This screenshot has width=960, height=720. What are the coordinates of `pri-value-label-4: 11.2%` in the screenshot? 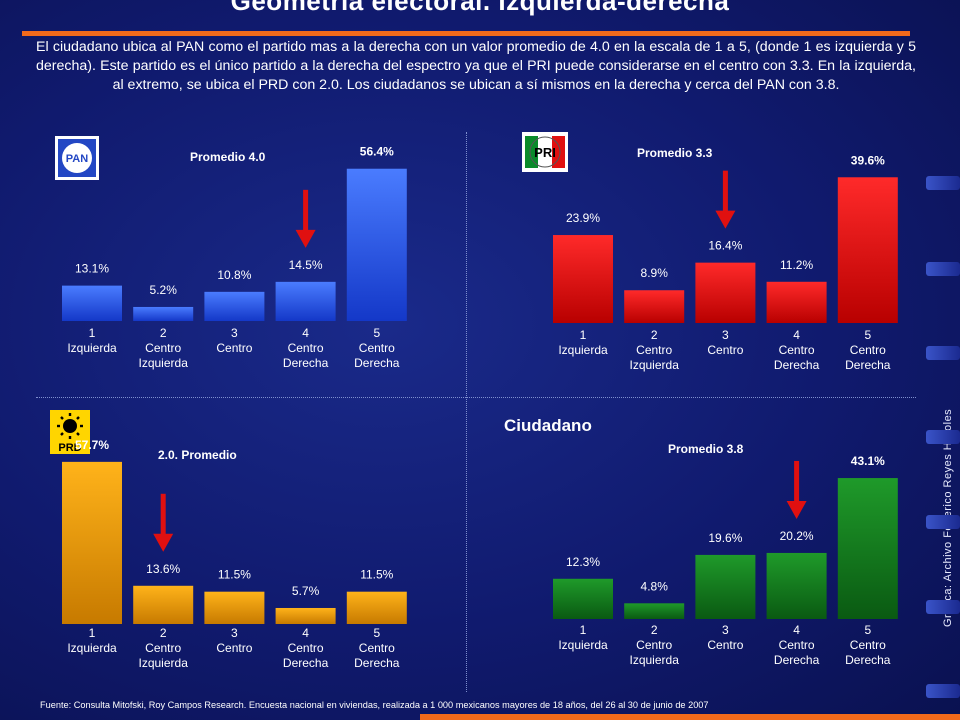 It's located at (796, 265).